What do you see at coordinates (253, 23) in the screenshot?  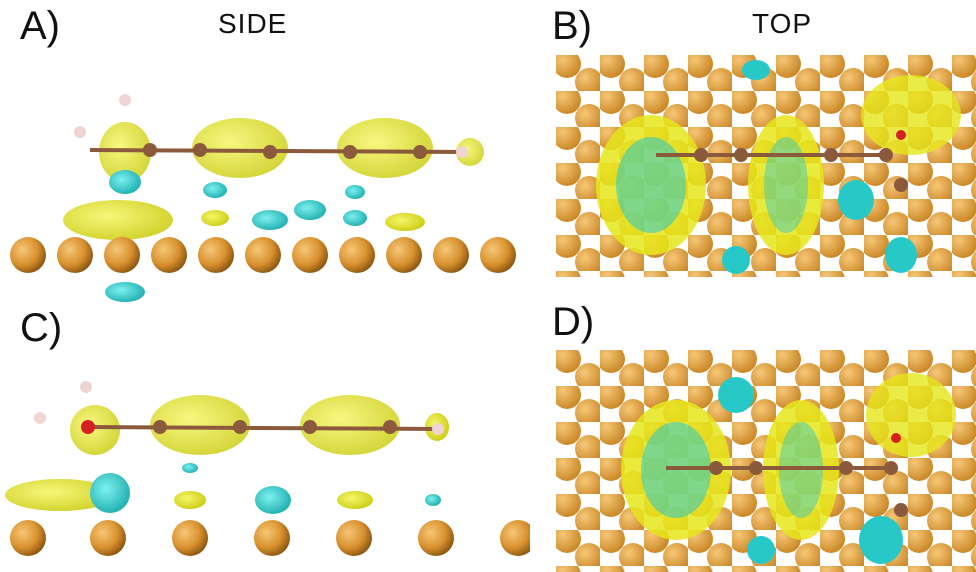 I see `side-view-title: SIDE` at bounding box center [253, 23].